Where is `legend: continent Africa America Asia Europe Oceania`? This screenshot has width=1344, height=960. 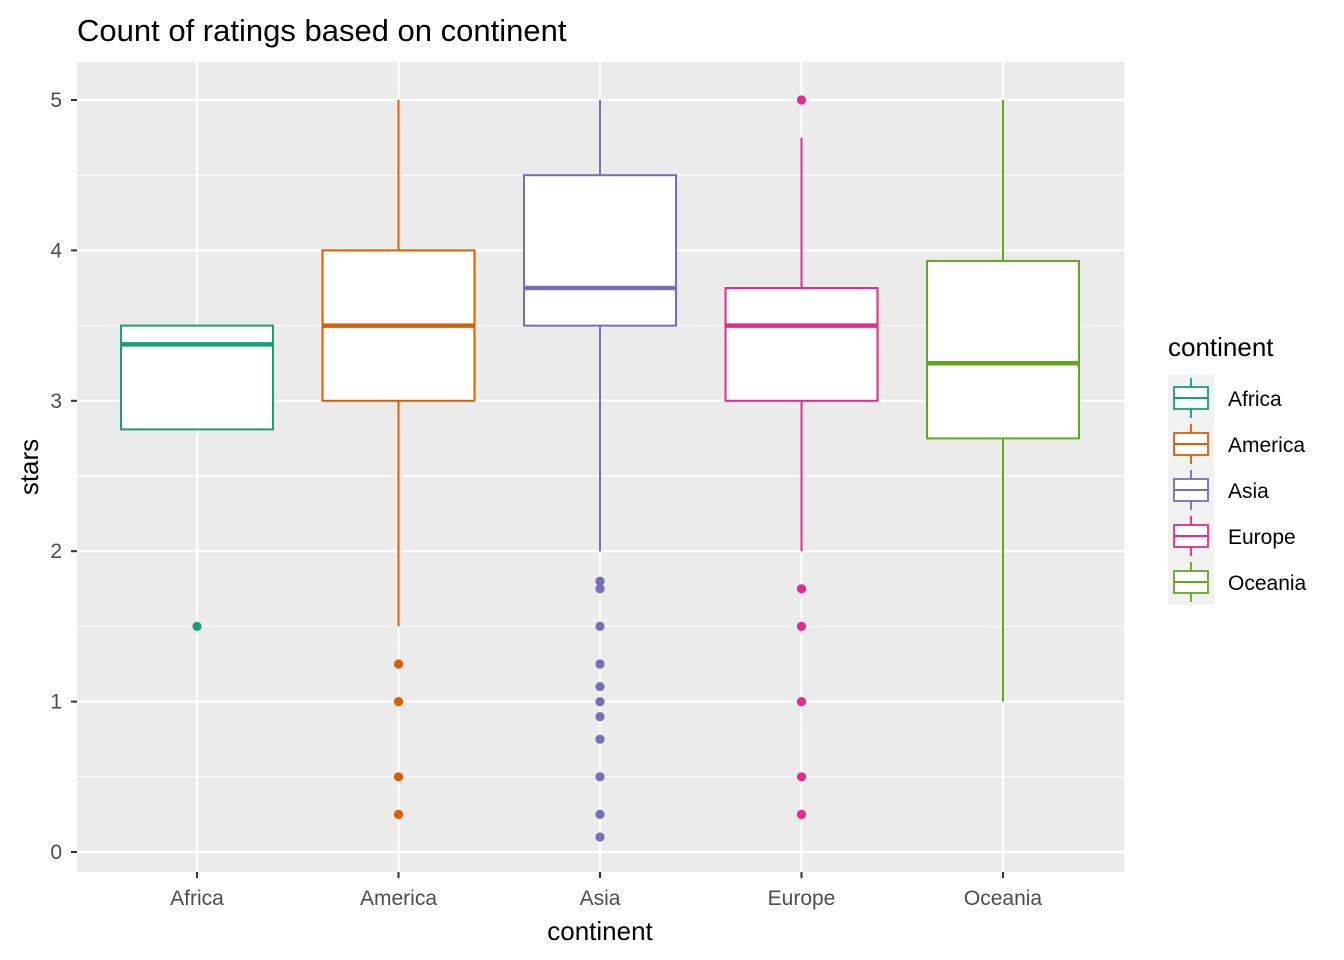
legend: continent Africa America Asia Europe Oceania is located at coordinates (1237, 468).